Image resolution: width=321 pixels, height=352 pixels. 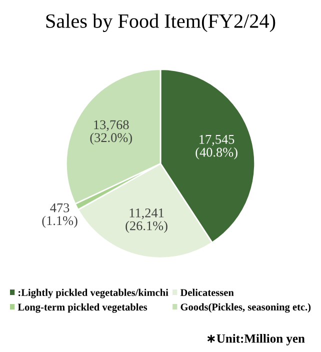 I want to click on data-label: 11,241 (26.1%), so click(x=147, y=220).